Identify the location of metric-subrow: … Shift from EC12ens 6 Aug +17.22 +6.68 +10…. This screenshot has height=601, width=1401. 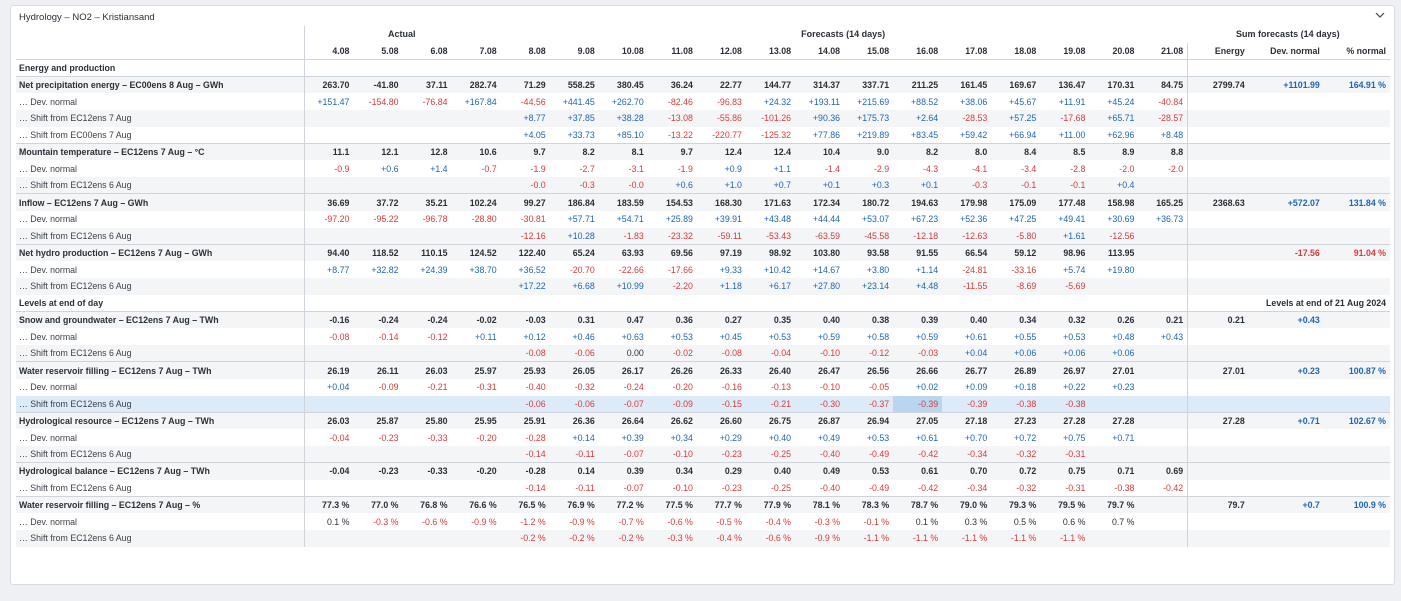
(703, 286).